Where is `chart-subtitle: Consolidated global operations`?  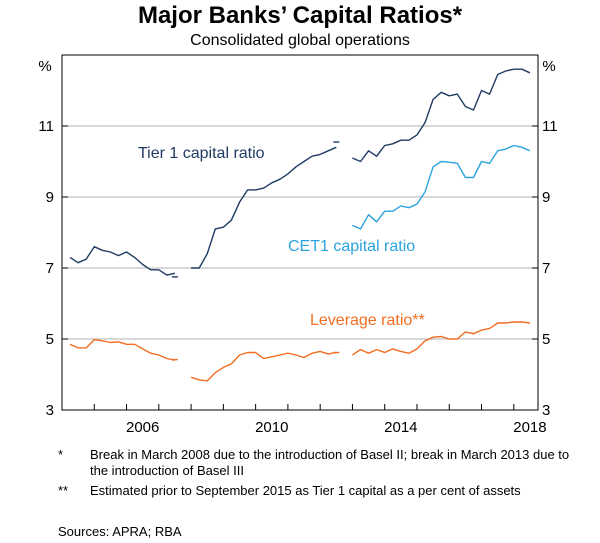 chart-subtitle: Consolidated global operations is located at coordinates (300, 40).